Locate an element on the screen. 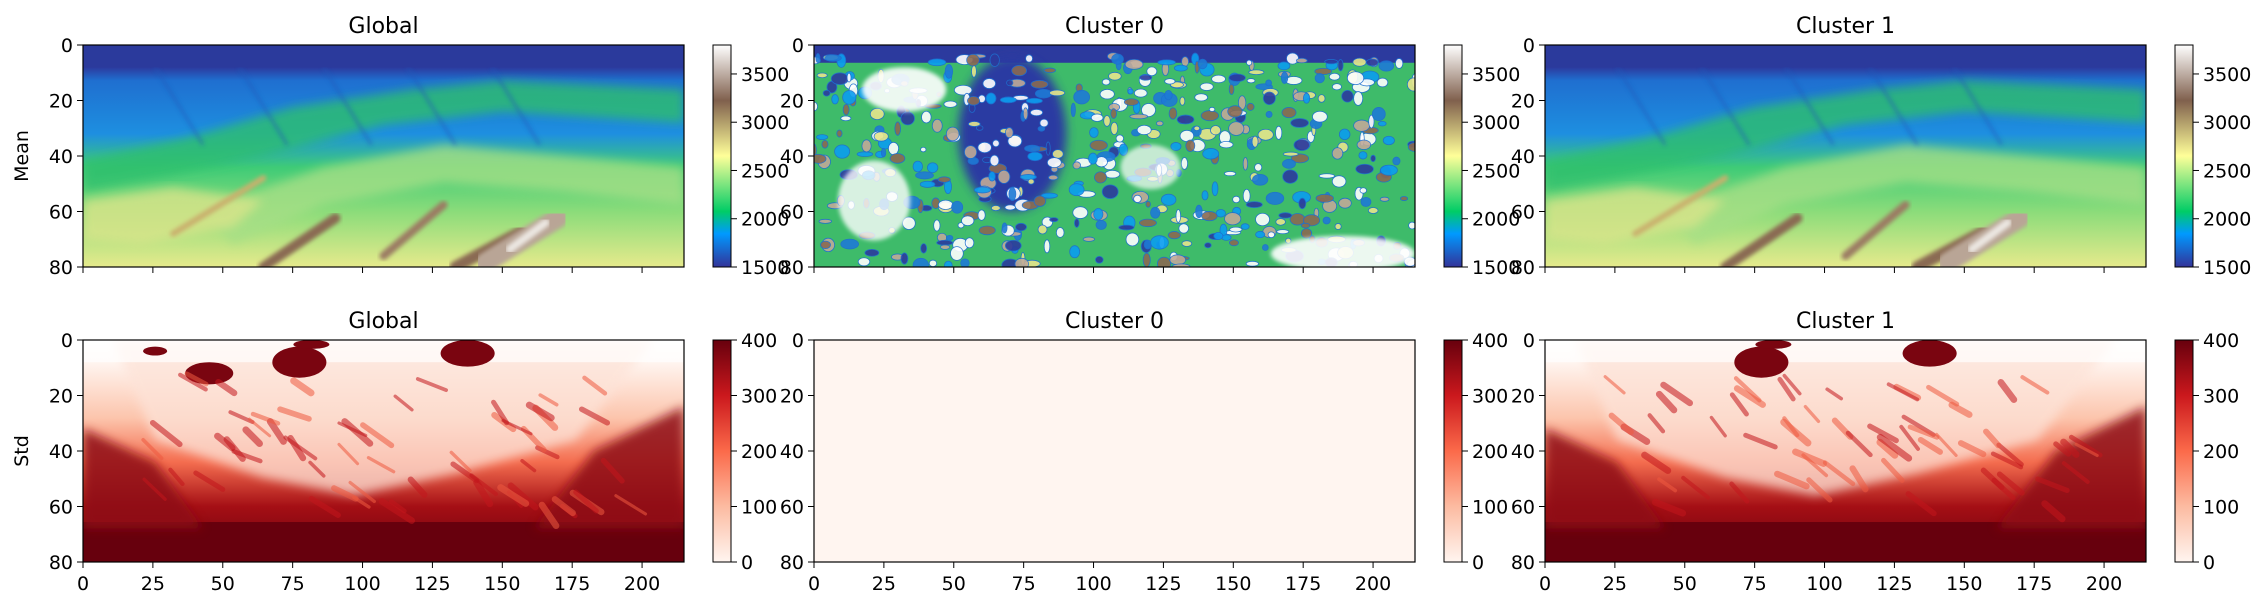  heatmap-panel: Cluster 0 0 20 40 60 80 1500 2000 2500 3000 3500 is located at coordinates (1150, 146).